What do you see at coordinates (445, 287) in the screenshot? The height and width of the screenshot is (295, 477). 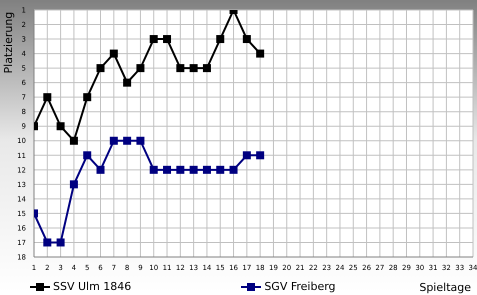 I see `x-axis-title: Spieltage` at bounding box center [445, 287].